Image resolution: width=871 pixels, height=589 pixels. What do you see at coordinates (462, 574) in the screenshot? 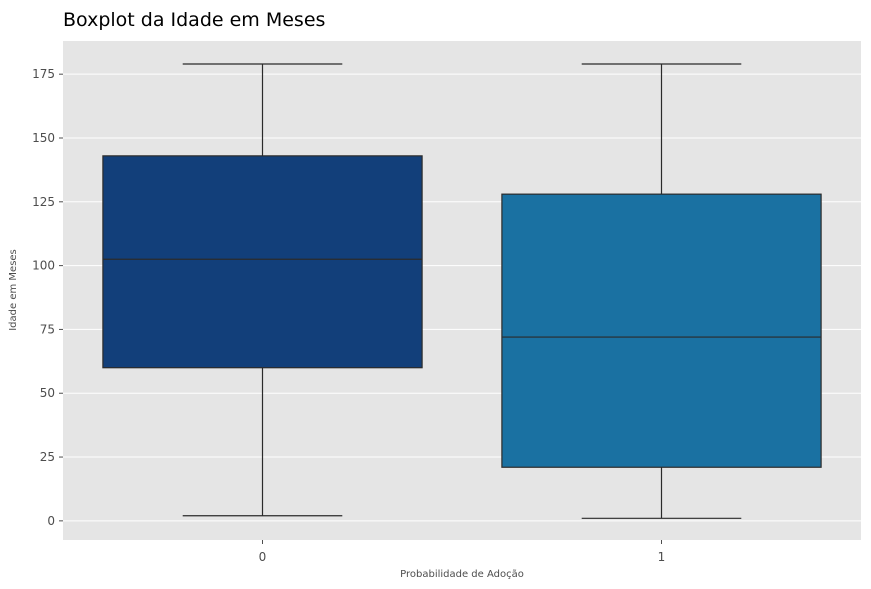
I see `x-axis-label: Probabilidade de Adoção` at bounding box center [462, 574].